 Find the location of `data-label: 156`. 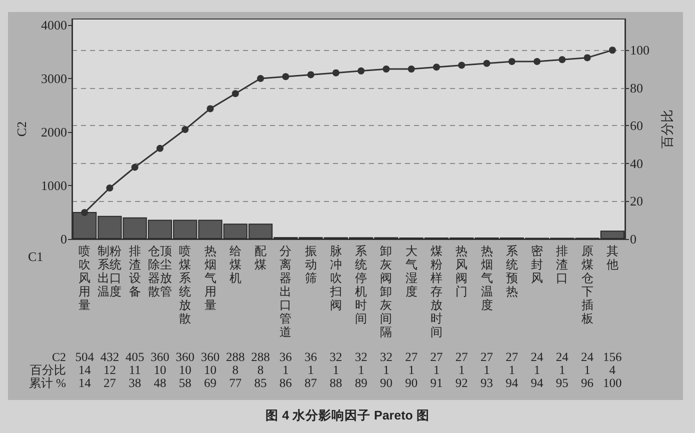

data-label: 156 is located at coordinates (612, 357).